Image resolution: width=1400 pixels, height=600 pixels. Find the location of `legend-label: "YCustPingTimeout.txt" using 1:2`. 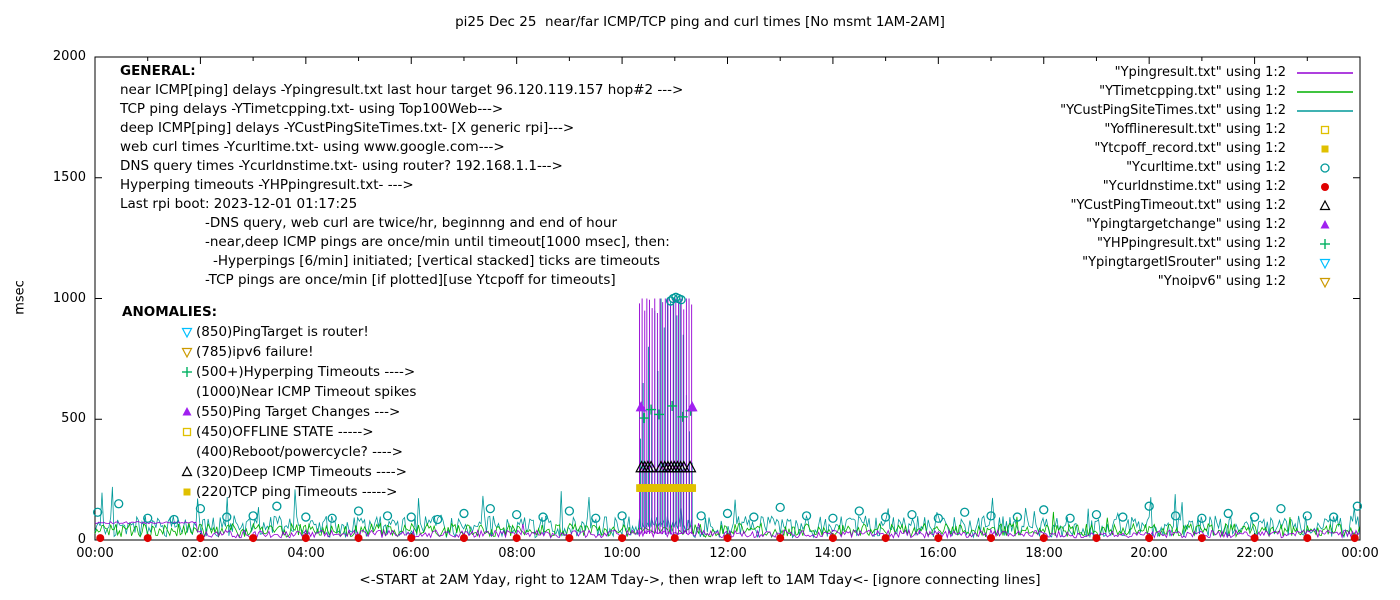

legend-label: "YCustPingTimeout.txt" using 1:2 is located at coordinates (1178, 205).